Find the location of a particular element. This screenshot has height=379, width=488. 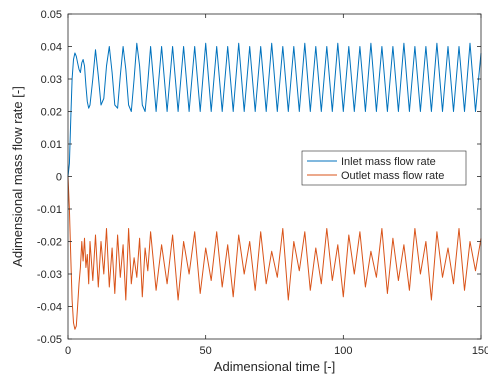

y-tick-label: 0 is located at coordinates (59, 178).